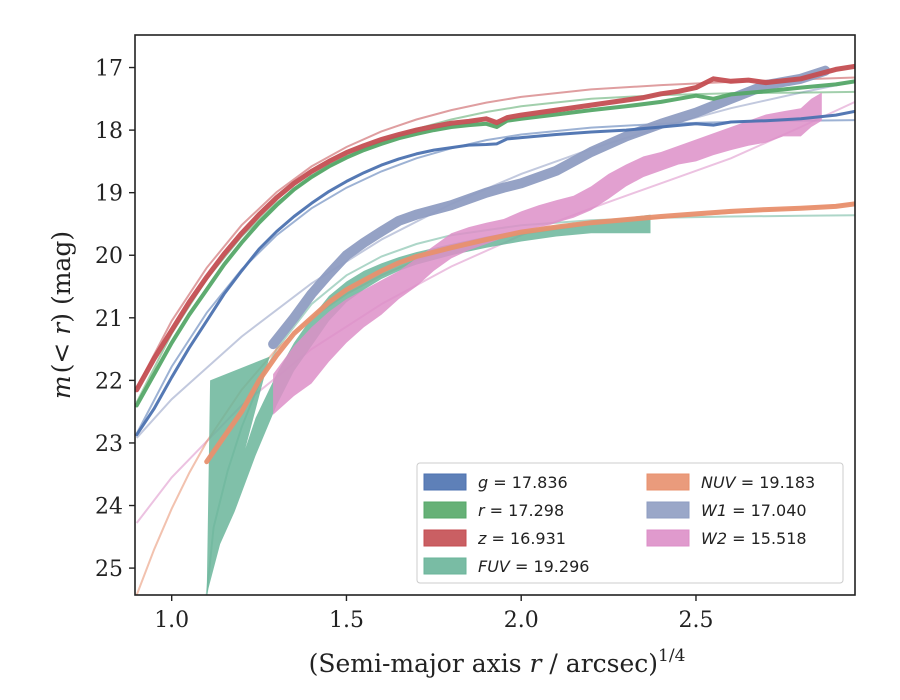  I want to click on legend-swatch-g, so click(445, 482).